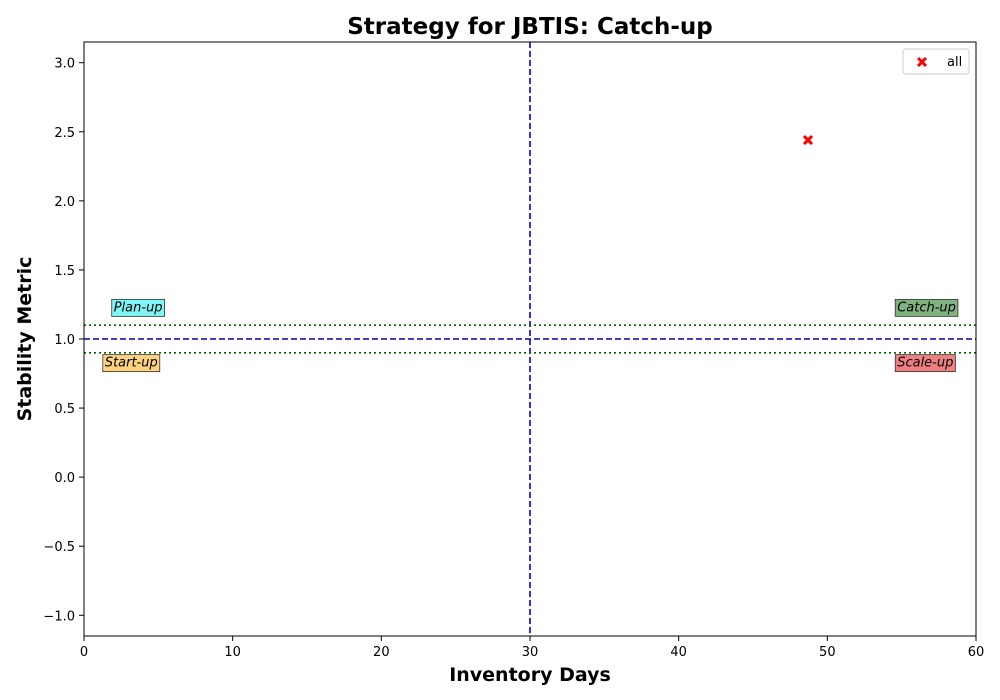 This screenshot has width=1000, height=700. I want to click on x-tick-label-0: 0, so click(84, 652).